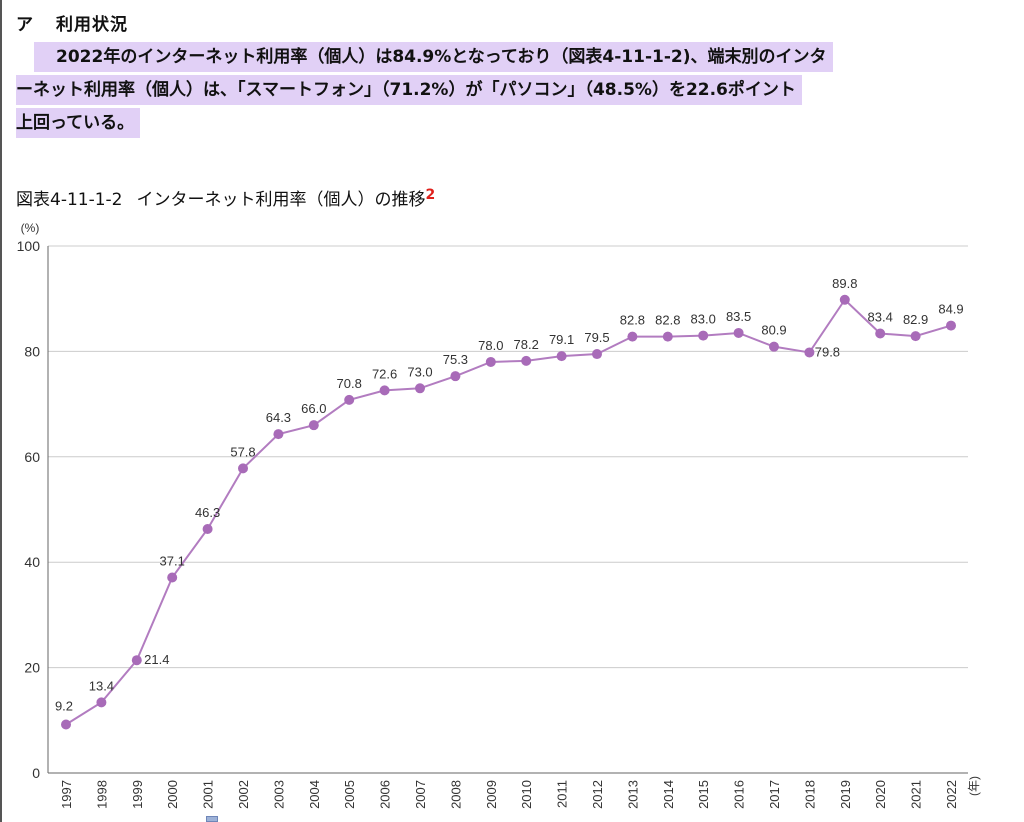 The height and width of the screenshot is (822, 1024). What do you see at coordinates (101, 685) in the screenshot?
I see `data-label: 13.4` at bounding box center [101, 685].